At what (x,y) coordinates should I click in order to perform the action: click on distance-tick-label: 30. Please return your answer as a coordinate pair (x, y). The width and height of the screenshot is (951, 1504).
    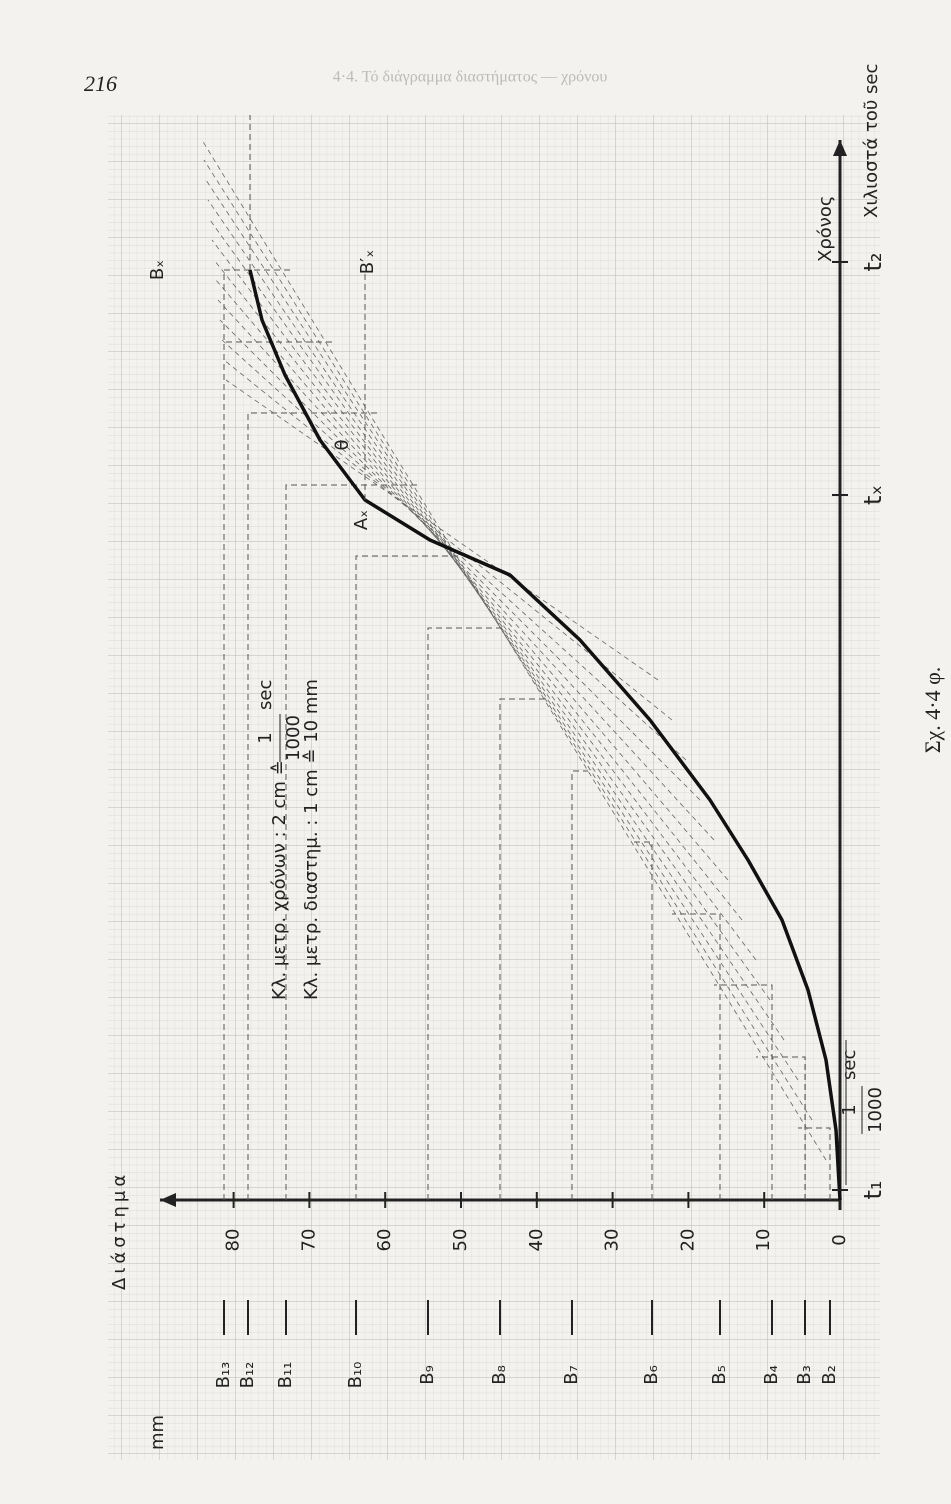
    Looking at the image, I should click on (612, 1240).